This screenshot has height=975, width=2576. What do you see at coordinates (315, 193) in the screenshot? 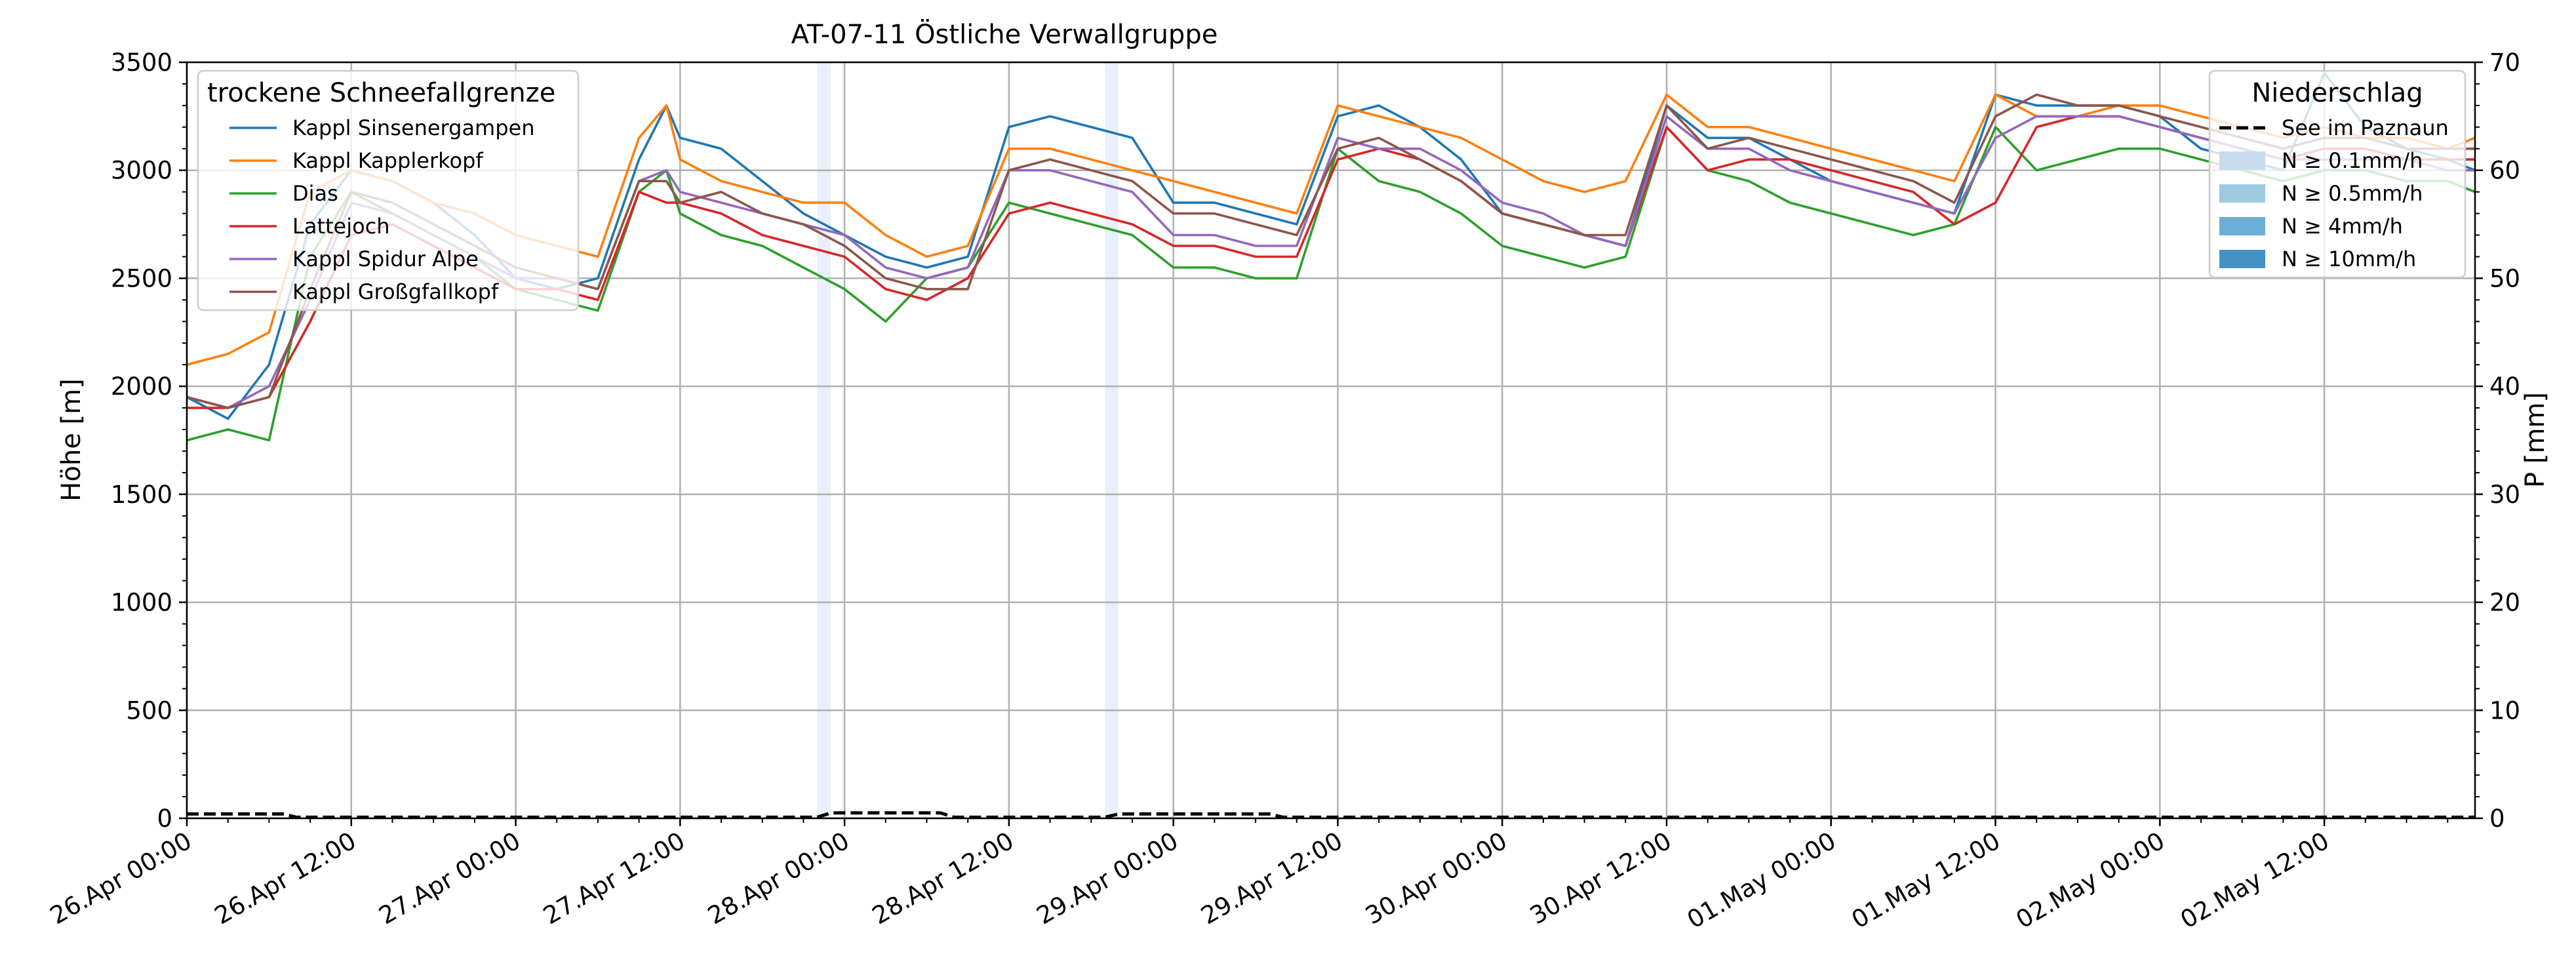
I see `legend-label: Dias` at bounding box center [315, 193].